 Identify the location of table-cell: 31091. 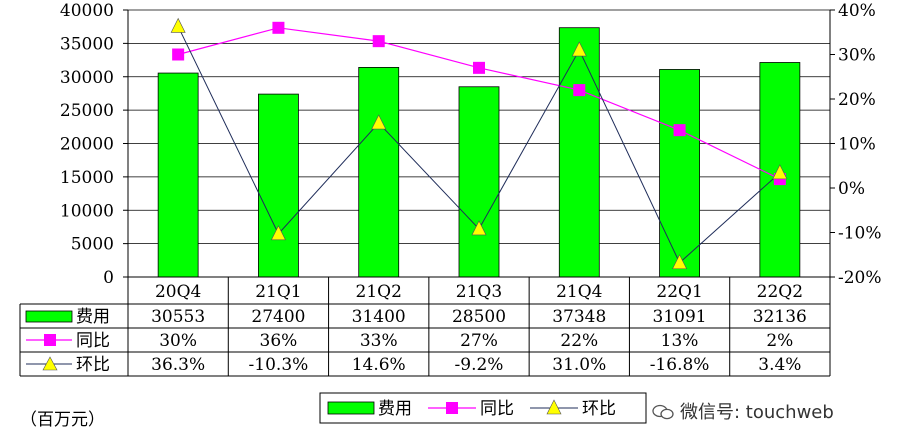
(680, 317).